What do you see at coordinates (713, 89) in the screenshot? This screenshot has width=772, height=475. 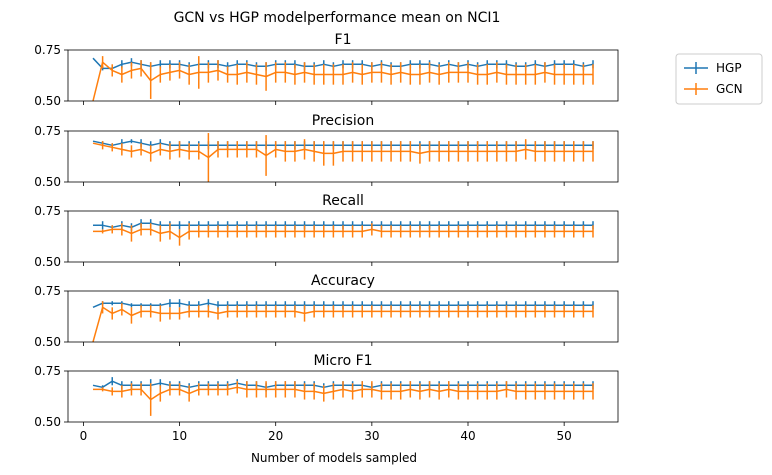 I see `legend-entry-gcn: GCN` at bounding box center [713, 89].